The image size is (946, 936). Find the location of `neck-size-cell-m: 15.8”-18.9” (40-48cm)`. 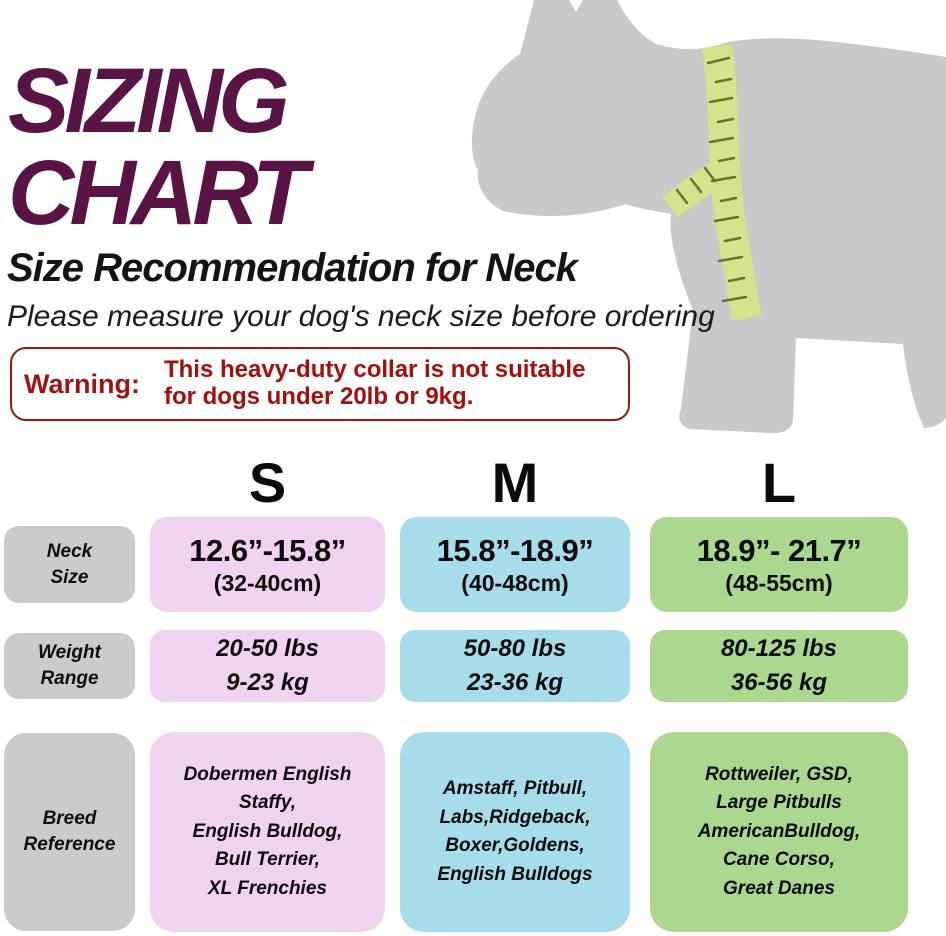

neck-size-cell-m: 15.8”-18.9” (40-48cm) is located at coordinates (515, 564).